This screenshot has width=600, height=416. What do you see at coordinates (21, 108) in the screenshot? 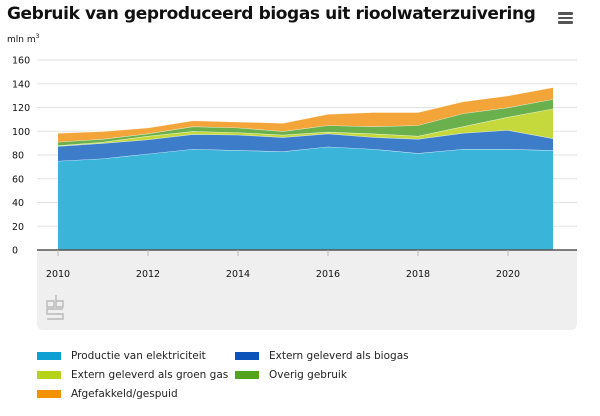
I see `y-tick-label: 120` at bounding box center [21, 108].